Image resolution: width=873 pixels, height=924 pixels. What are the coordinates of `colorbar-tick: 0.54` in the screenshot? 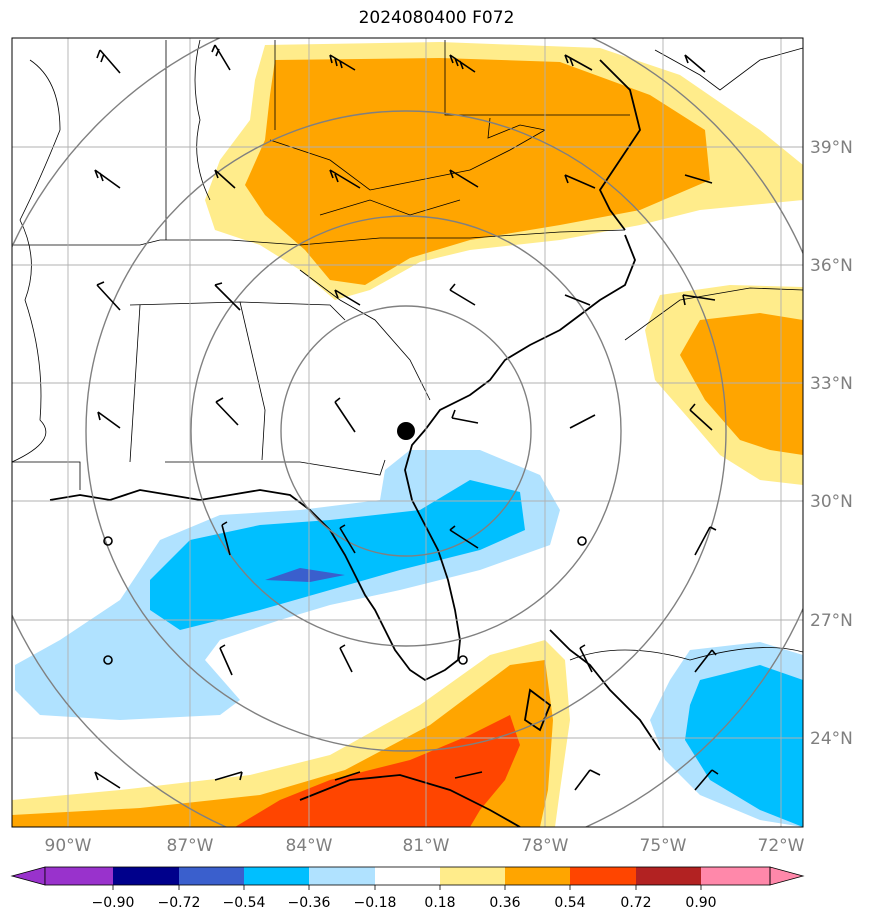 It's located at (569, 903).